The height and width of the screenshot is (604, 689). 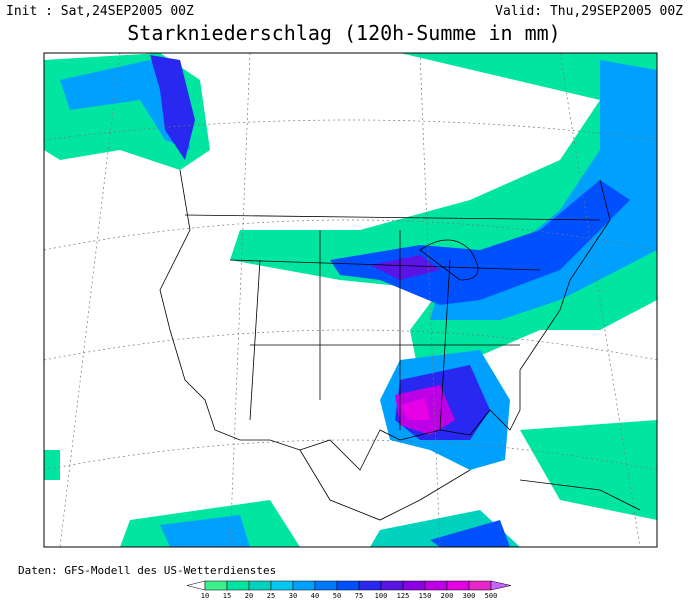 What do you see at coordinates (491, 596) in the screenshot?
I see `legend-label: 500` at bounding box center [491, 596].